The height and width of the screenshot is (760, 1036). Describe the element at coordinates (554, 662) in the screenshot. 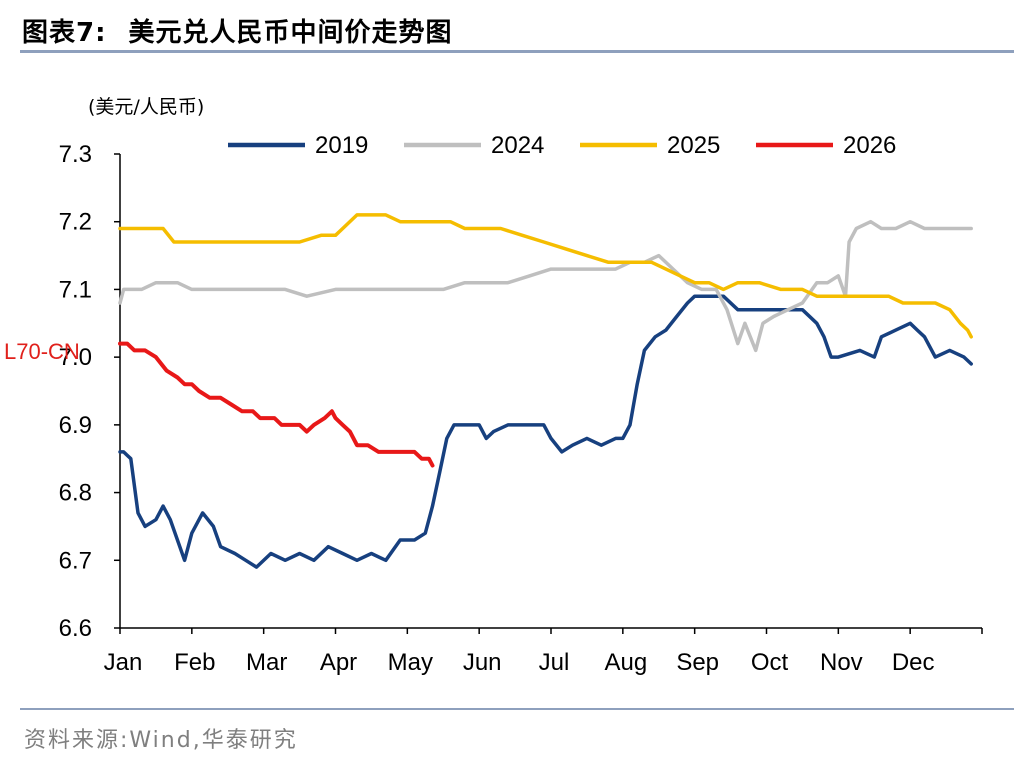

I see `x-tick-label: Jul` at that location.